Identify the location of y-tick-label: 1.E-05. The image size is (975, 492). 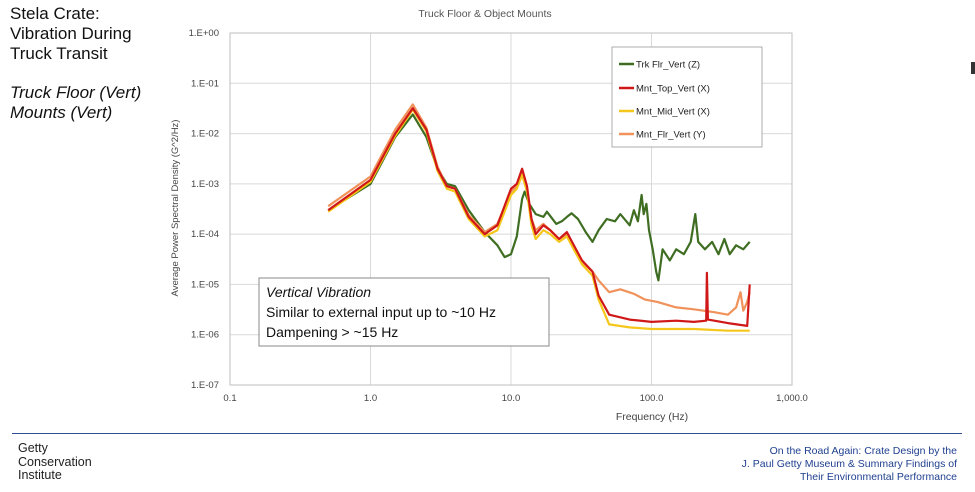
(205, 284).